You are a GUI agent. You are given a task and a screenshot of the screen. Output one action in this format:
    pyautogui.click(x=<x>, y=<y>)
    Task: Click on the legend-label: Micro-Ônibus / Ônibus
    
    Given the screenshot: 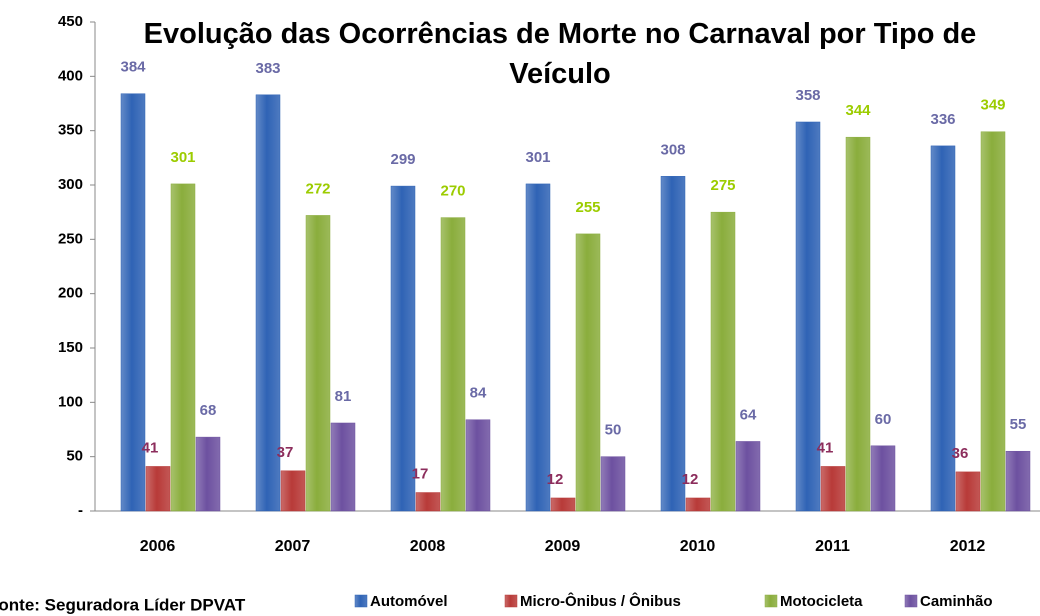 What is the action you would take?
    pyautogui.click(x=600, y=601)
    